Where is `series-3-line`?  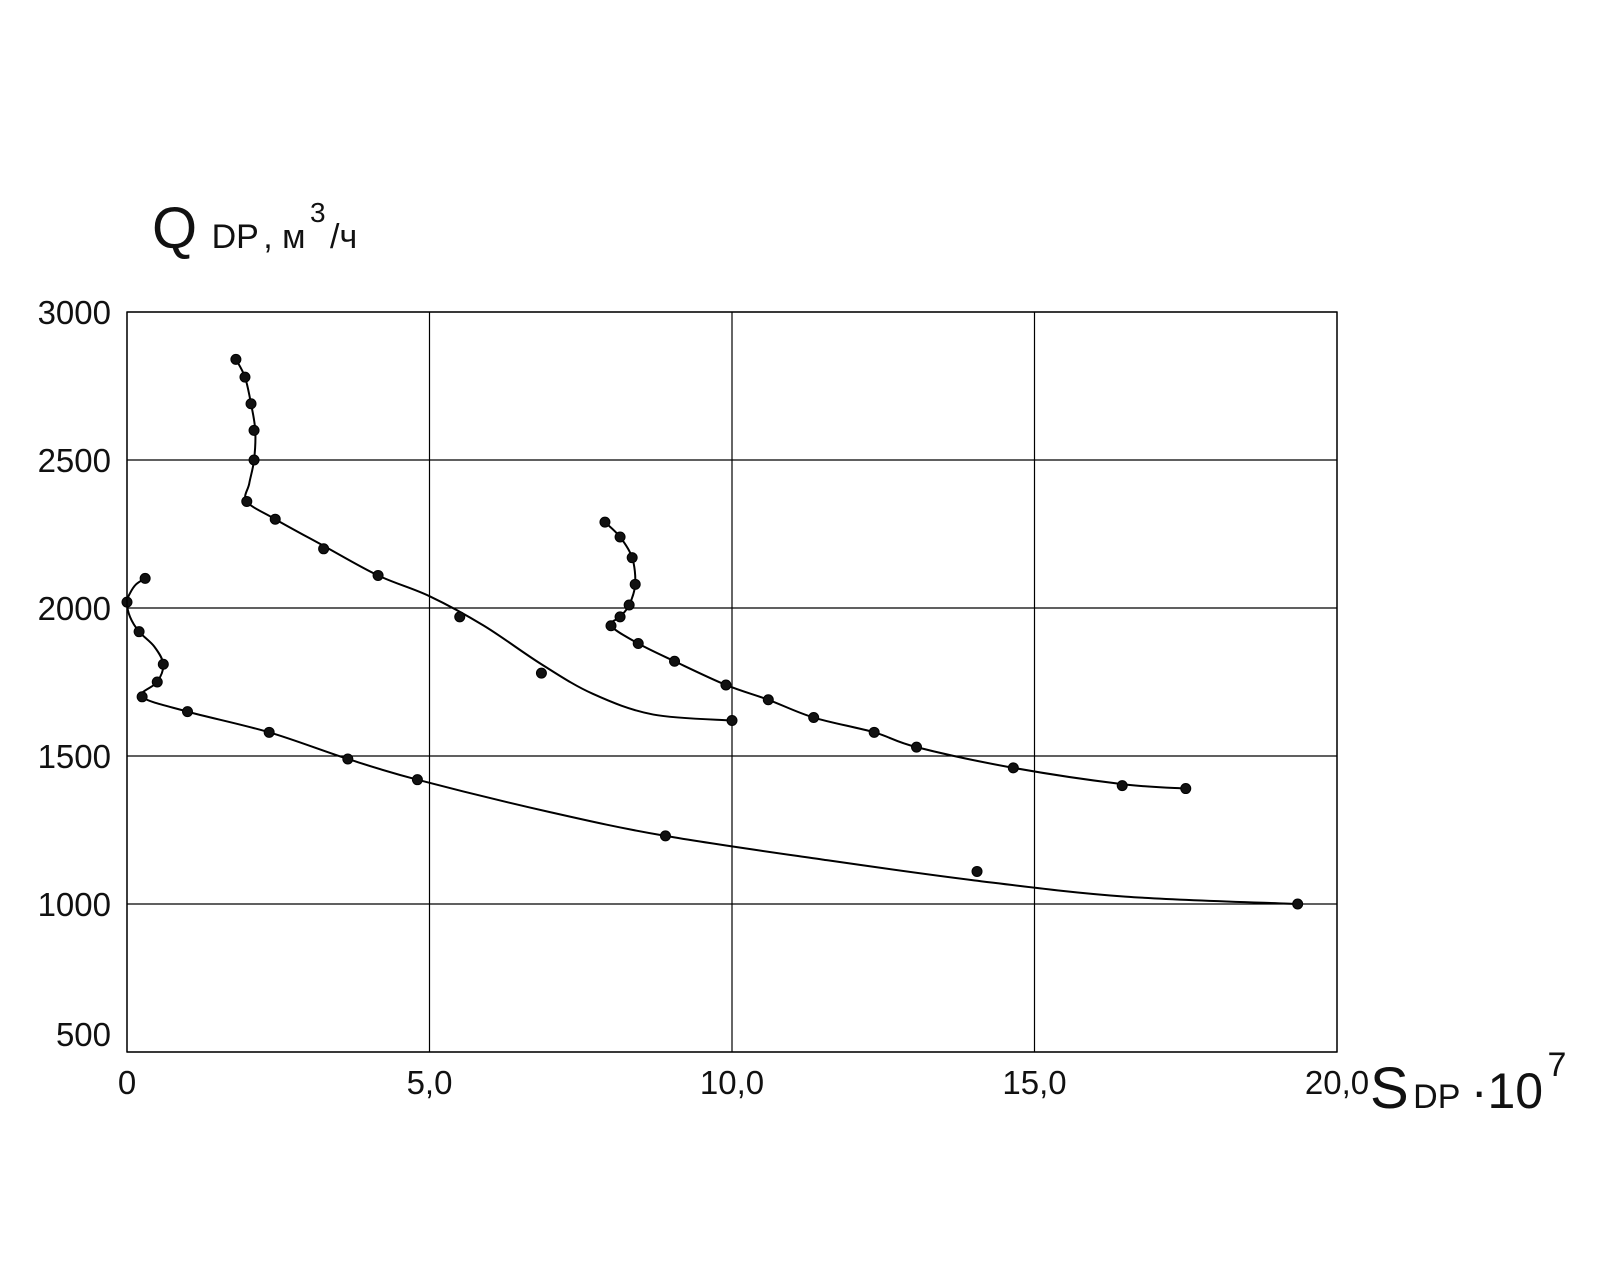 series-3-line is located at coordinates (895, 655).